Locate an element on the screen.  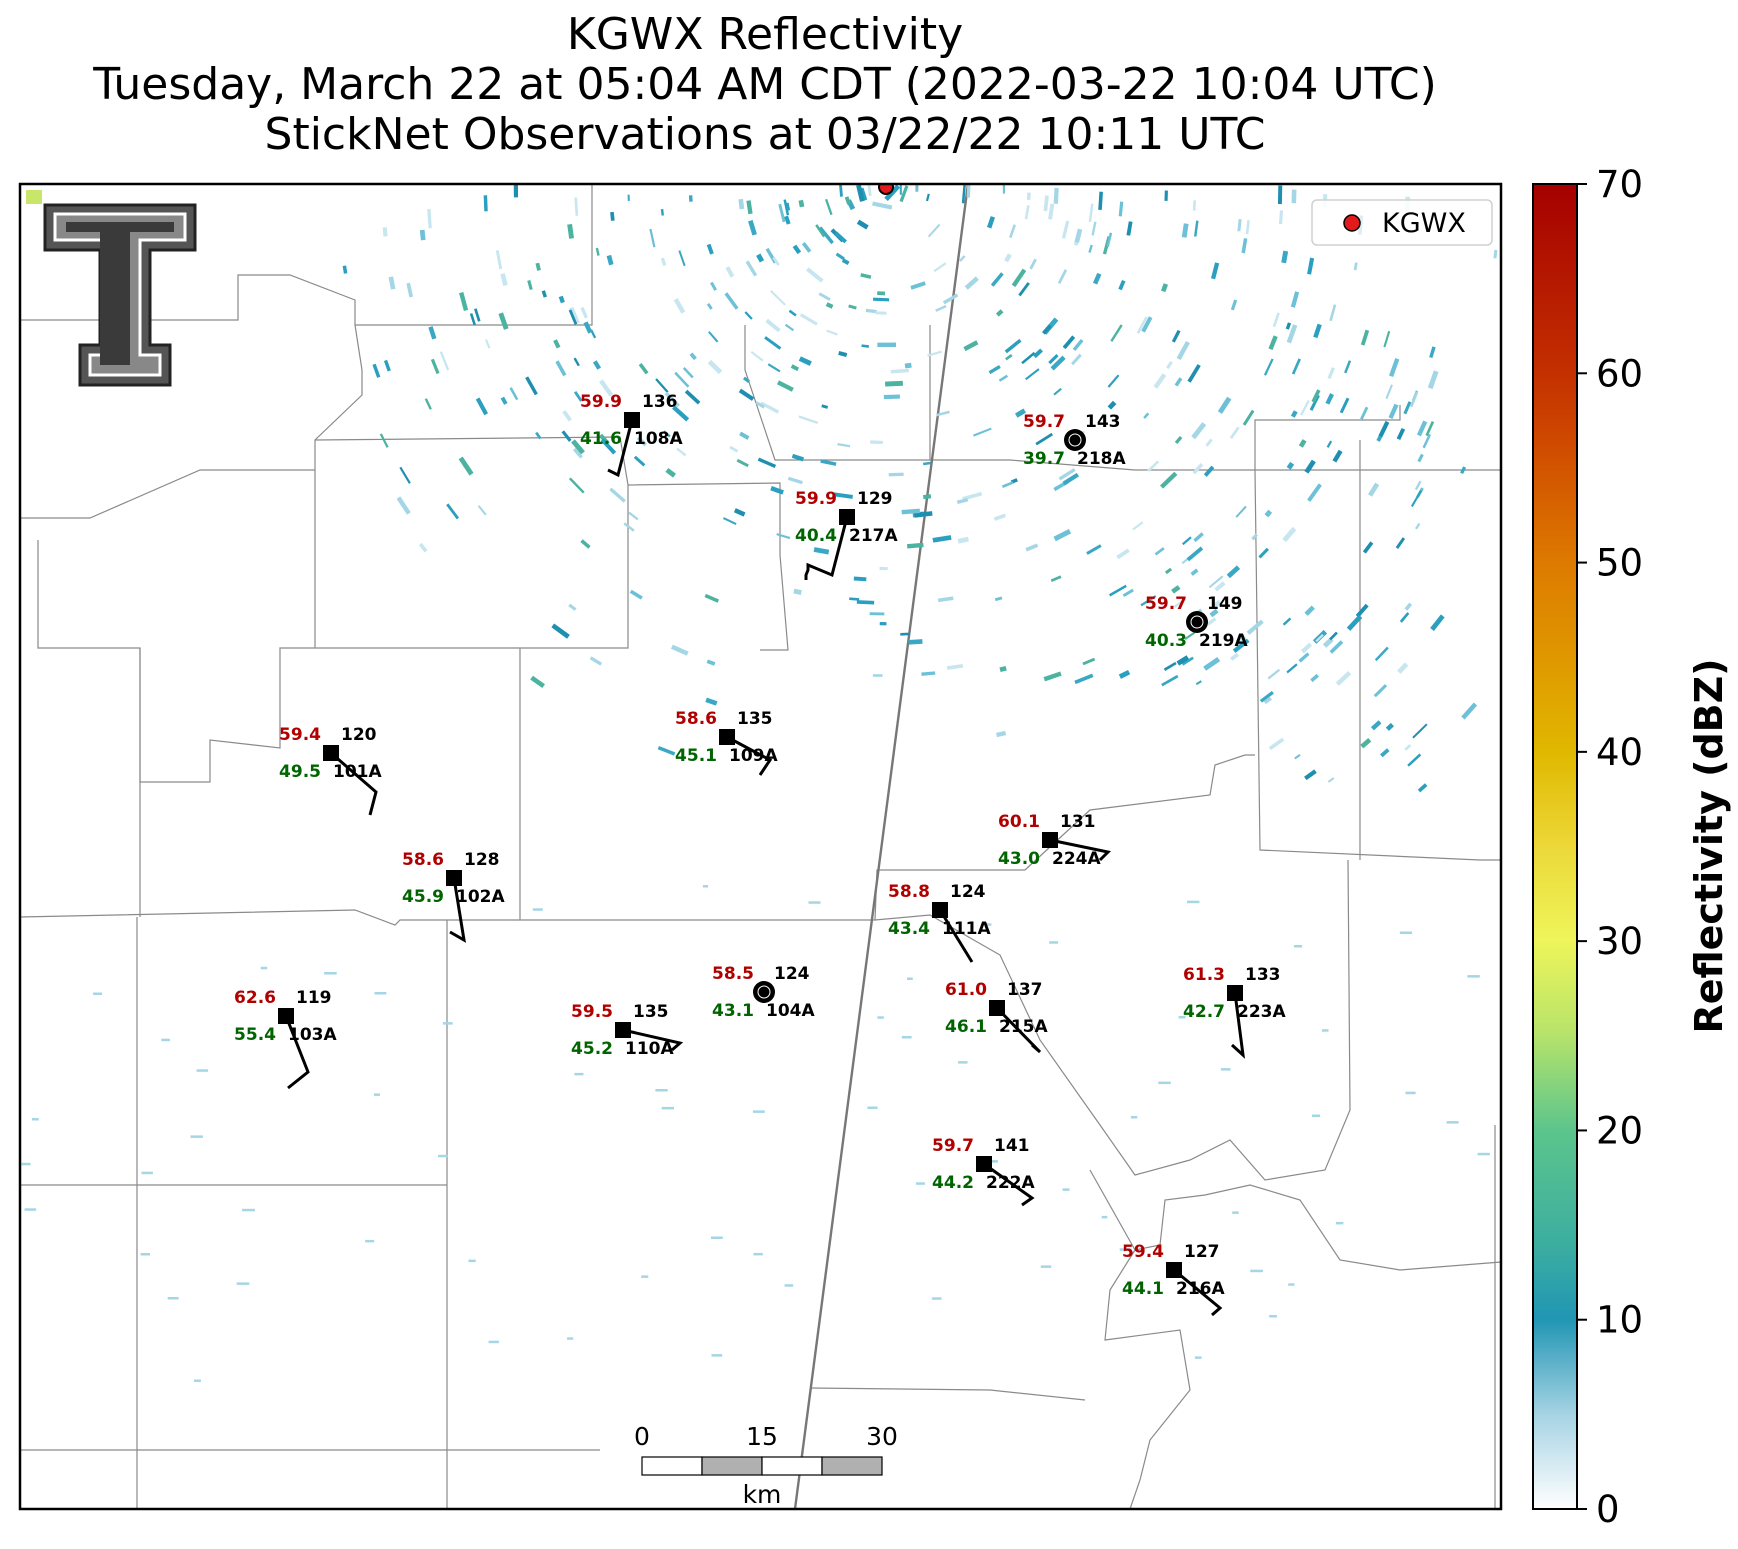
station-109A: 58.6 135 45.1 109A is located at coordinates (726, 742).